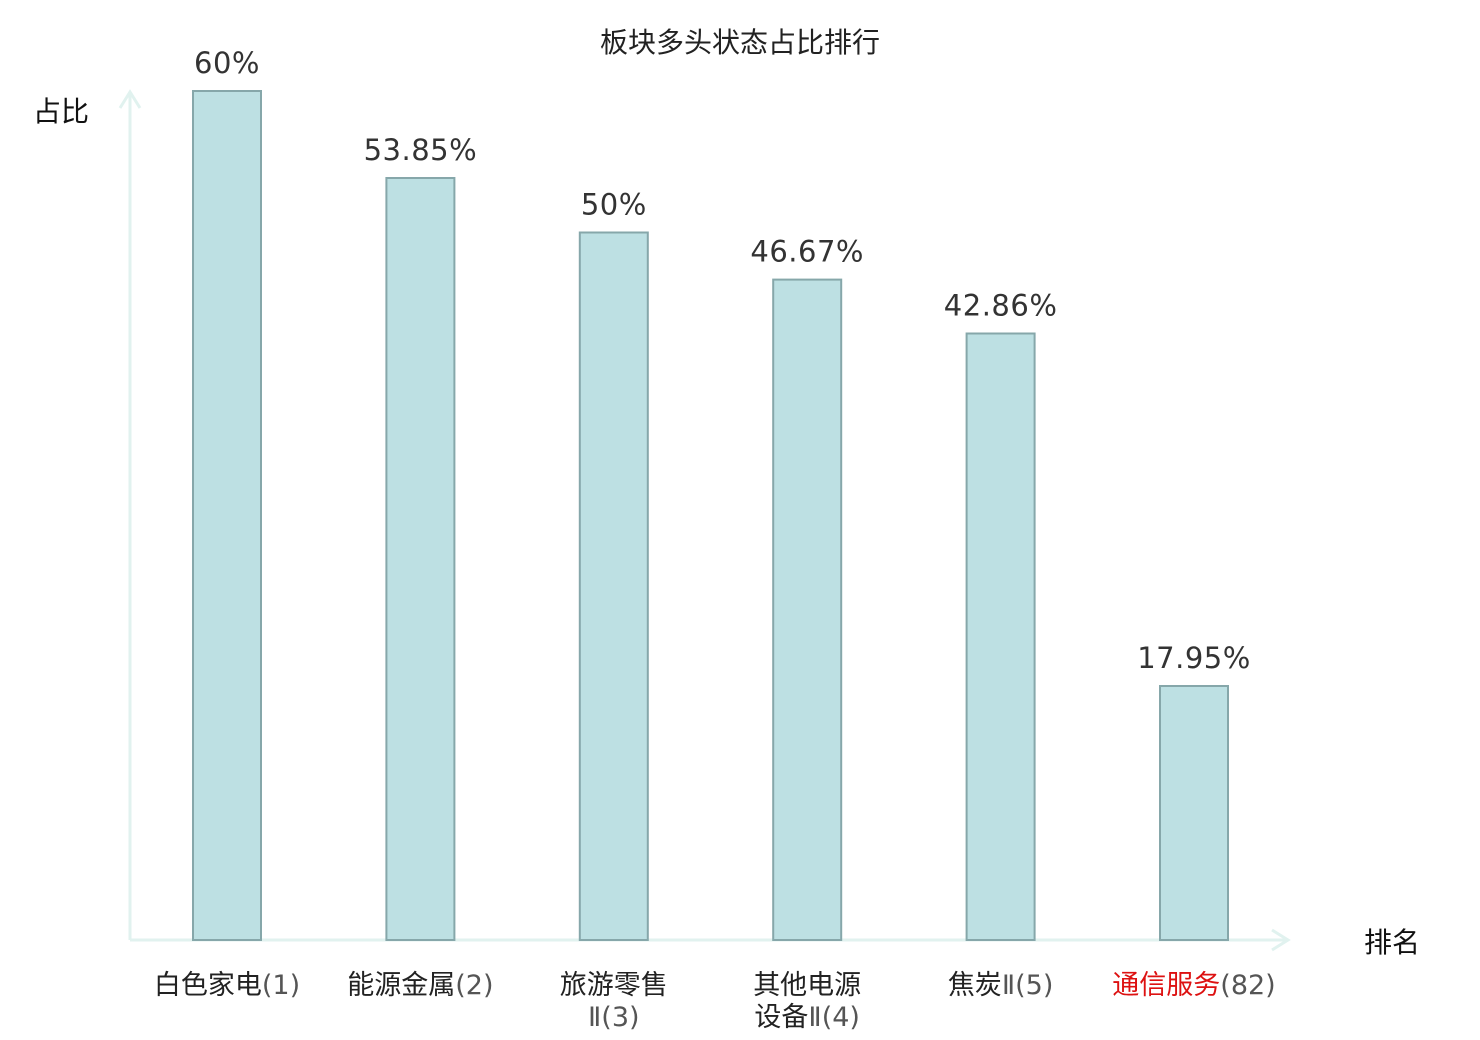 The width and height of the screenshot is (1480, 1040). What do you see at coordinates (227, 63) in the screenshot?
I see `value-label-1: 60%` at bounding box center [227, 63].